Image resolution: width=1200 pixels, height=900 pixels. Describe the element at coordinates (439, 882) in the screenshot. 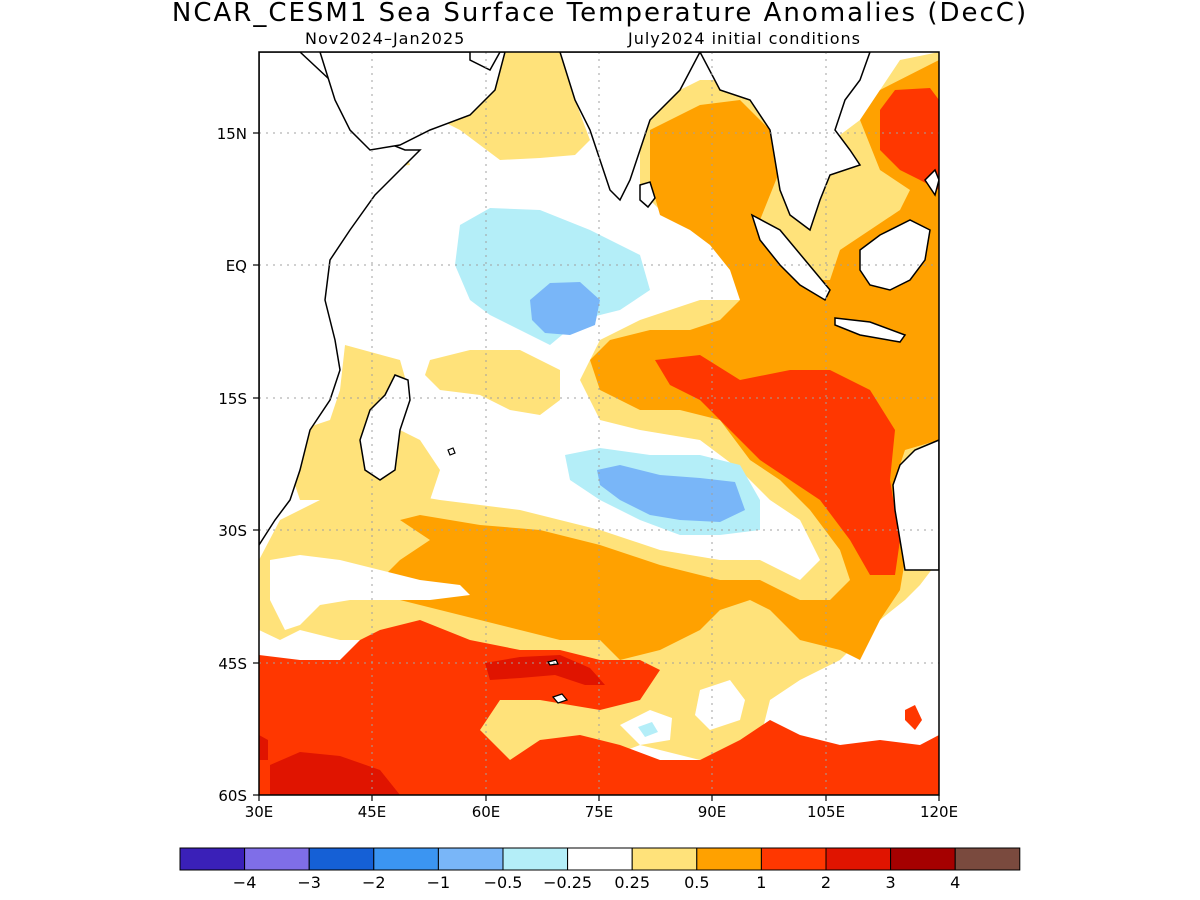

I see `legend-label: −1` at that location.